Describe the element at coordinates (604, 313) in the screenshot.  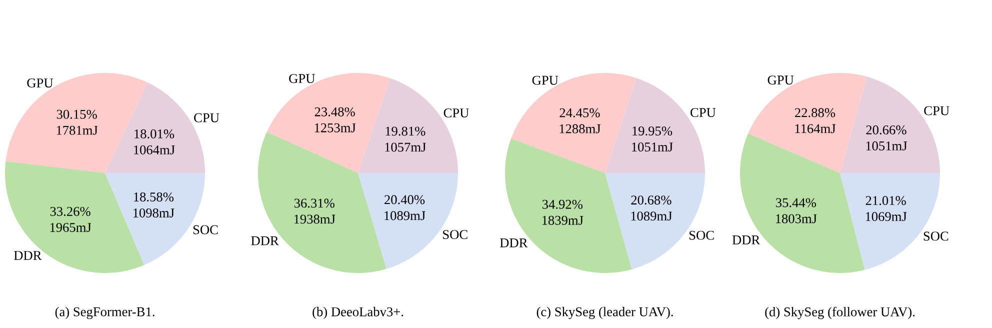
I see `text: (c) SkySeg (leader UAV).` at that location.